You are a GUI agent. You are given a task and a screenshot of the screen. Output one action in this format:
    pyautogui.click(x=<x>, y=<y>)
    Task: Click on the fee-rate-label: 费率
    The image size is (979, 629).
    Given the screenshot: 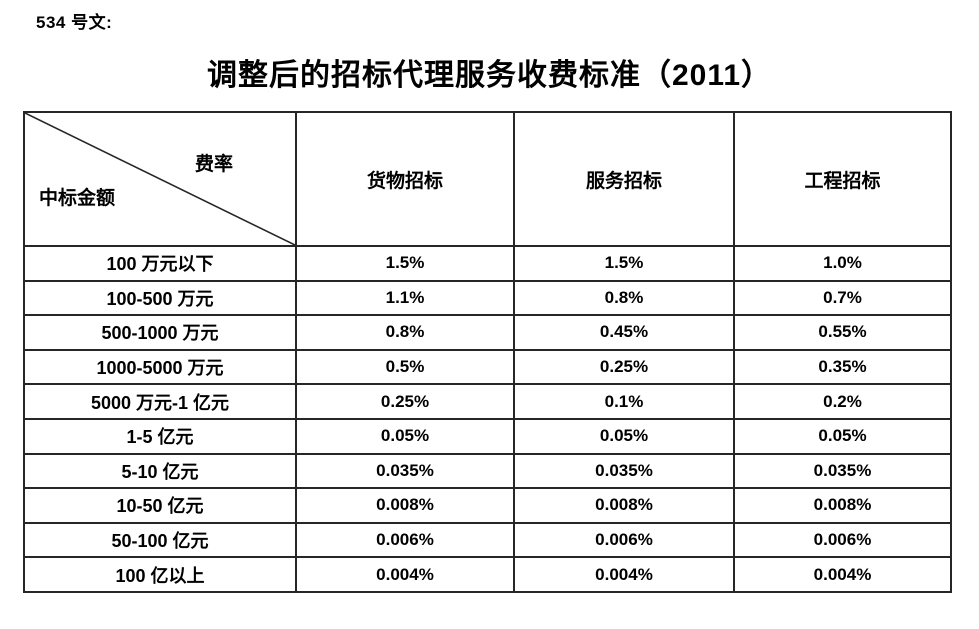 What is the action you would take?
    pyautogui.click(x=214, y=164)
    